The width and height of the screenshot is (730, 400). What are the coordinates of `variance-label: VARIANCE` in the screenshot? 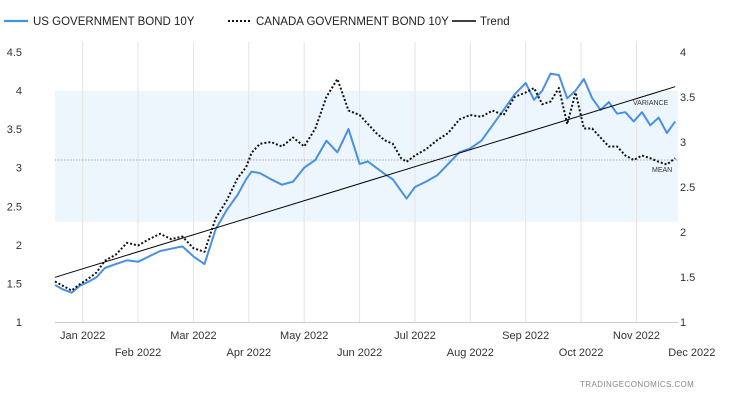 It's located at (651, 103).